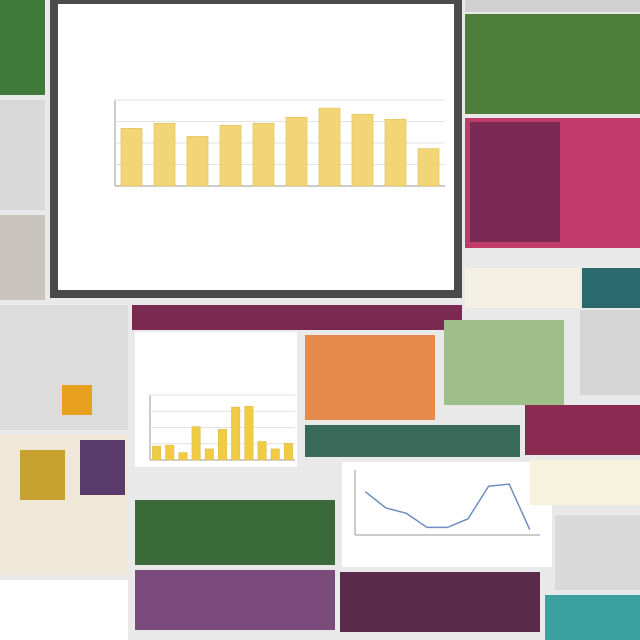 The height and width of the screenshot is (640, 640). What do you see at coordinates (515, 182) in the screenshot?
I see `illustration-detail` at bounding box center [515, 182].